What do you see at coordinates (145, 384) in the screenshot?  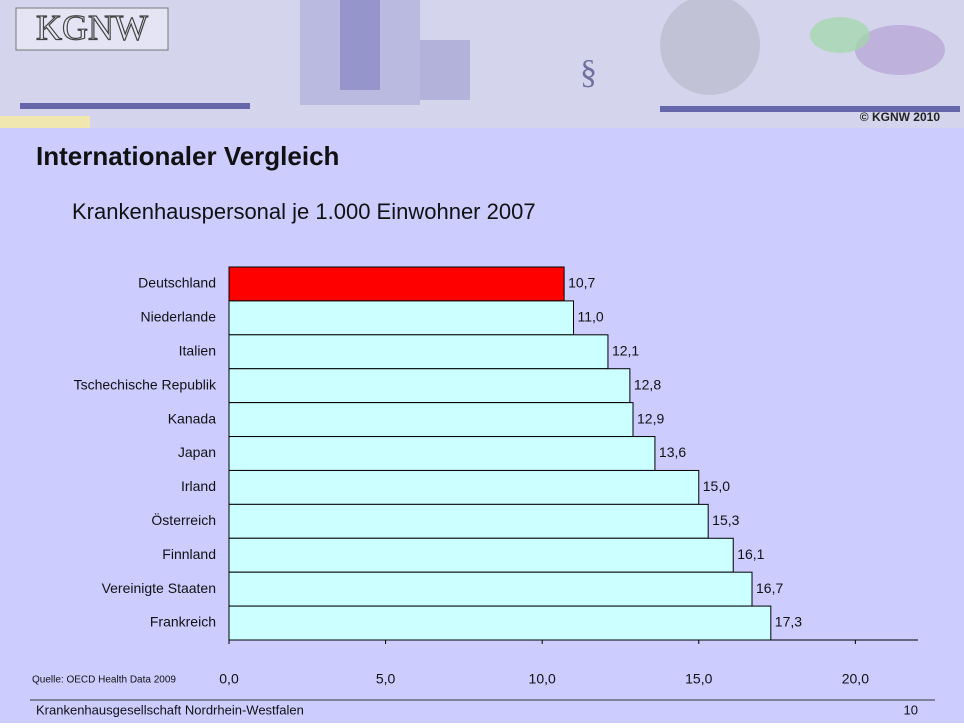 I see `category-label: Tschechische Republik` at bounding box center [145, 384].